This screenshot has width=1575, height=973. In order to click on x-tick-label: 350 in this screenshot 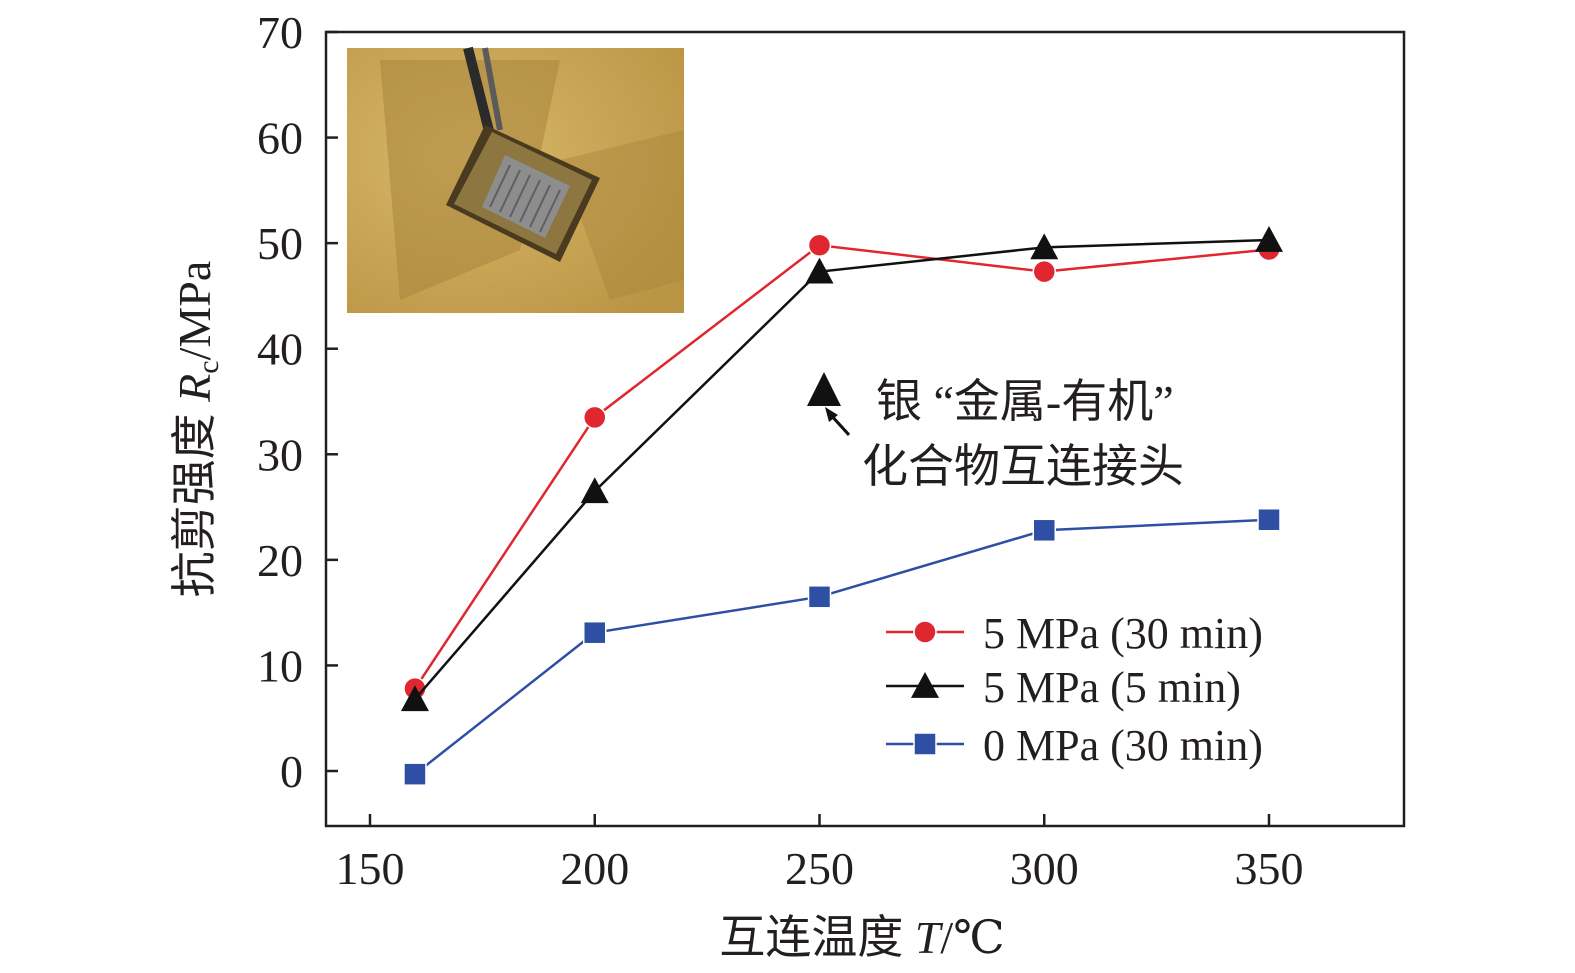, I will do `click(1269, 868)`.